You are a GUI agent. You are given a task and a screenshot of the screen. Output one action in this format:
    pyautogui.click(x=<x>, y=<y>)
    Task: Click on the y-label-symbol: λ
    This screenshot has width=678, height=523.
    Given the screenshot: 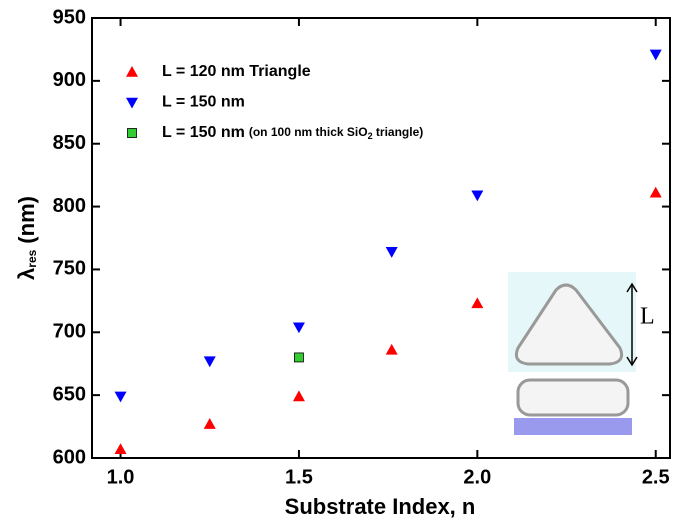 What is the action you would take?
    pyautogui.click(x=26, y=274)
    